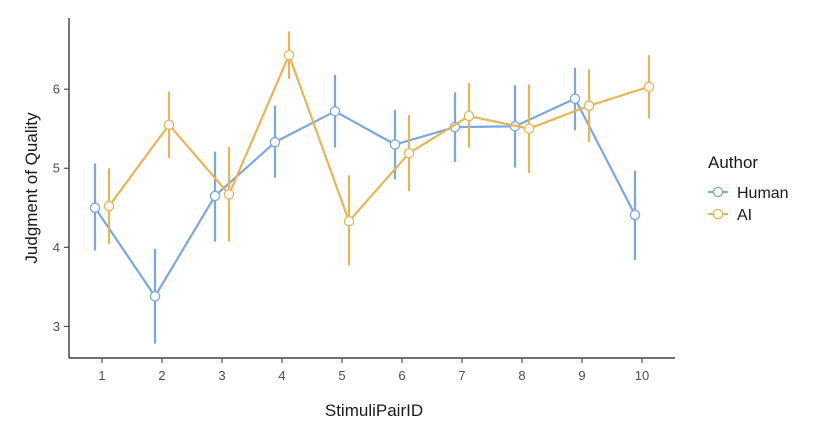  Describe the element at coordinates (281, 375) in the screenshot. I see `x-tick-label: 4` at that location.